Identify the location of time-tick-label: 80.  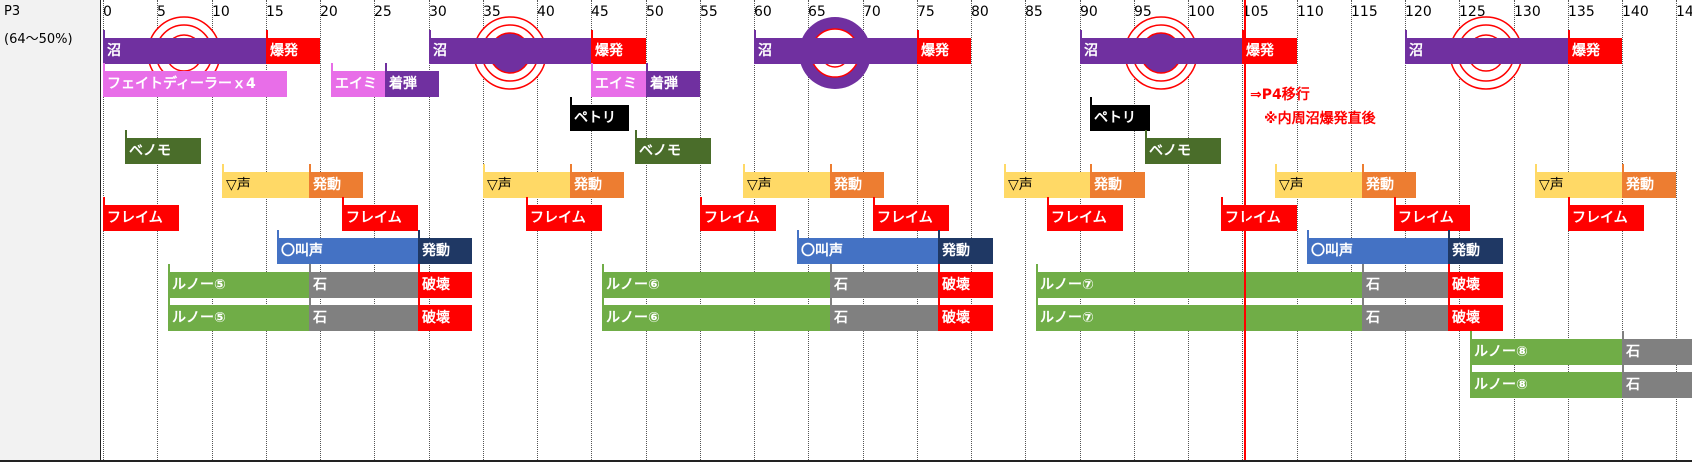
(980, 12).